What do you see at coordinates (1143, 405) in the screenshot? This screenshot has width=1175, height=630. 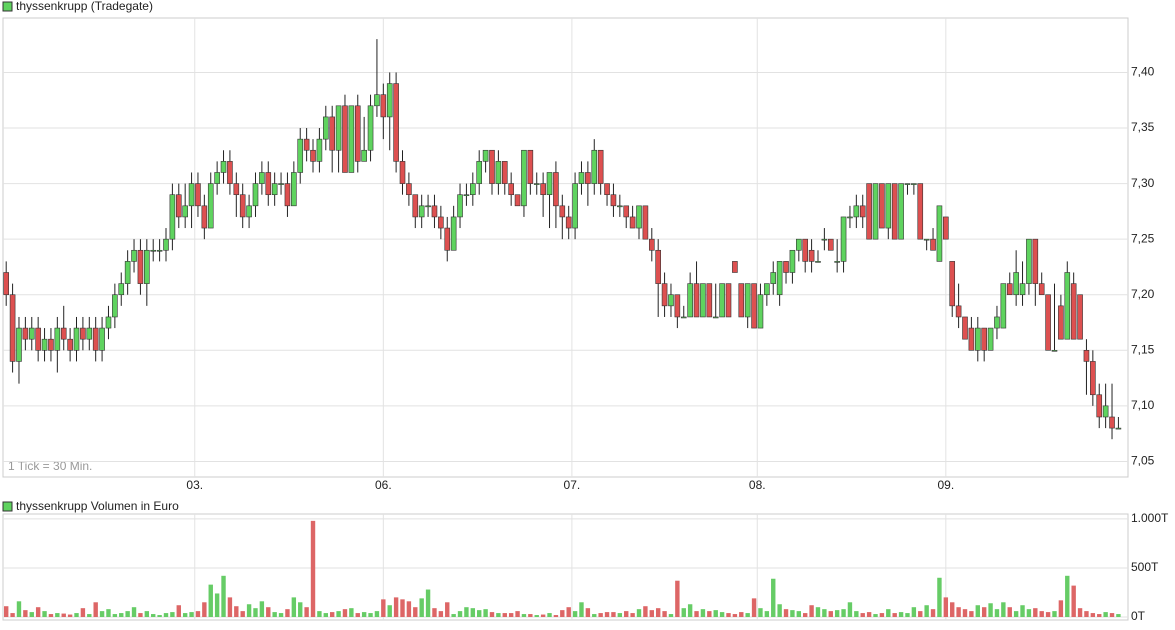 I see `y-tick-label: 7,10` at bounding box center [1143, 405].